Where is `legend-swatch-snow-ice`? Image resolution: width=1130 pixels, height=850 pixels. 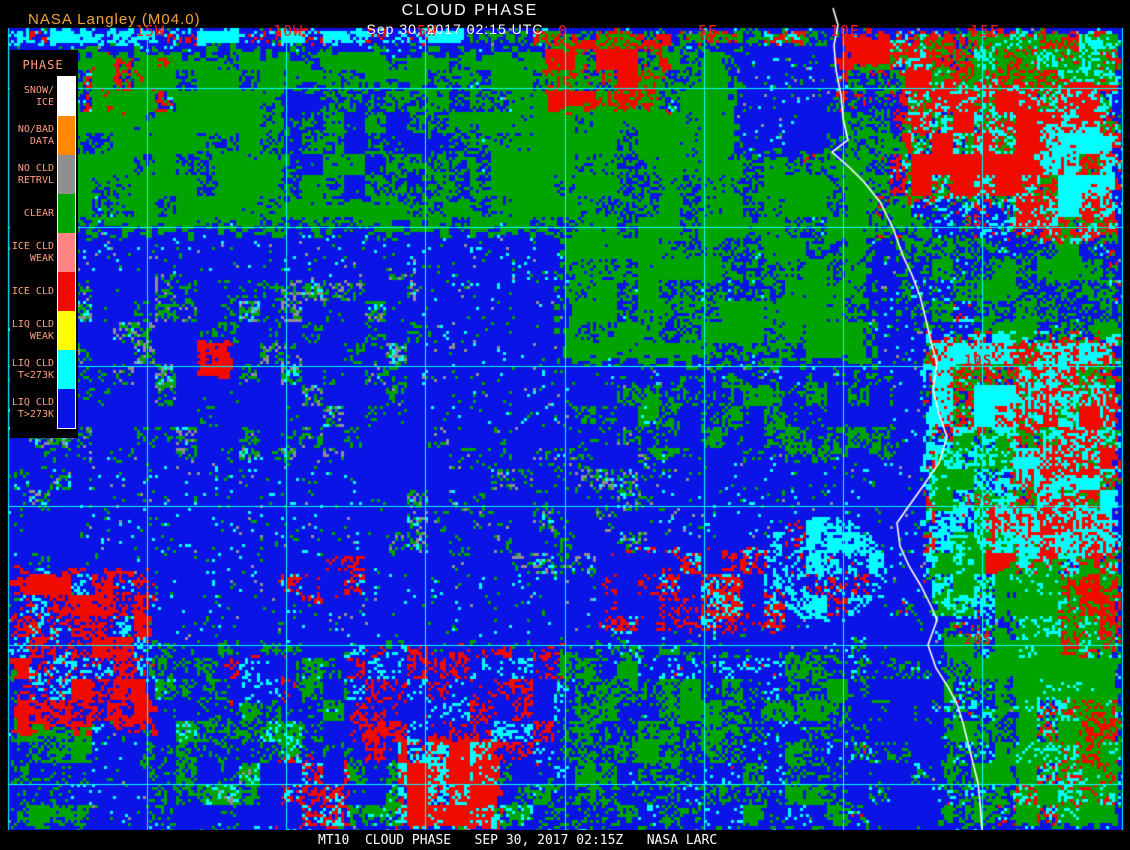 legend-swatch-snow-ice is located at coordinates (66, 96).